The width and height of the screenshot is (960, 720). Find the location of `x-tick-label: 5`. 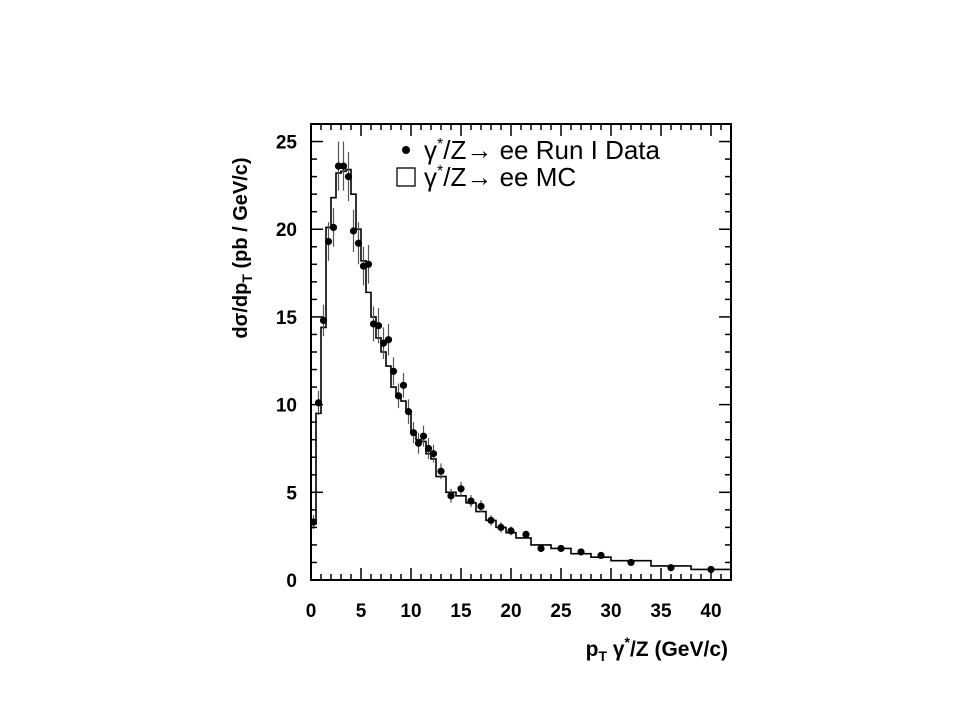

x-tick-label: 5 is located at coordinates (361, 611).